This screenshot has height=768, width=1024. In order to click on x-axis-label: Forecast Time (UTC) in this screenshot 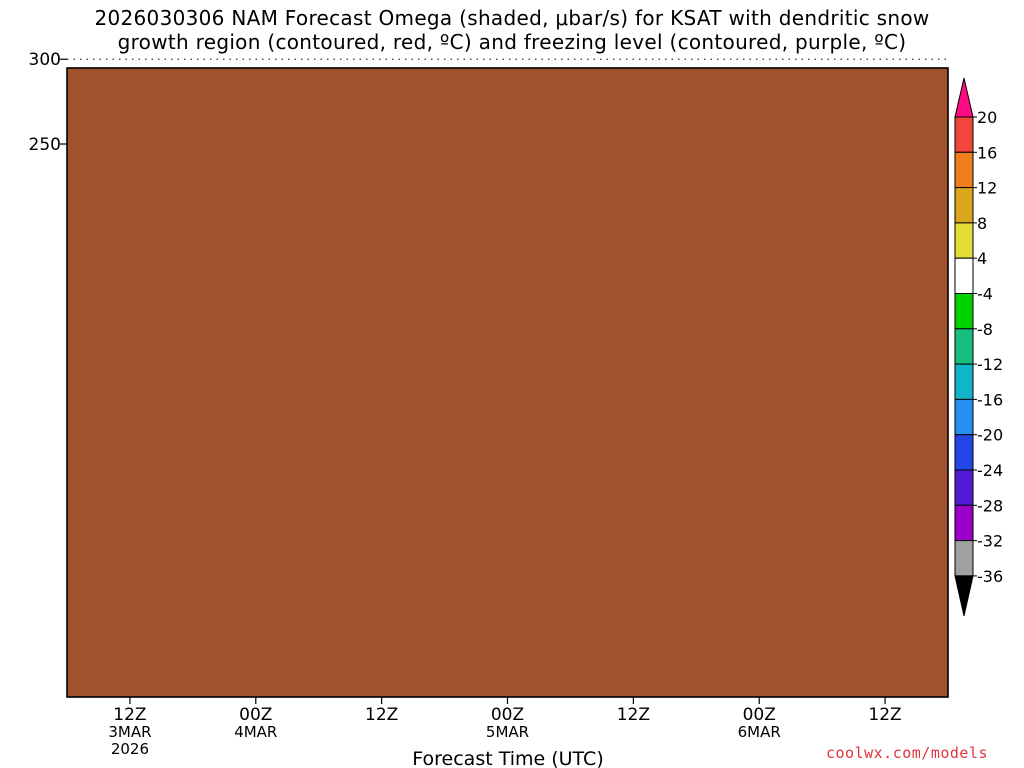, I will do `click(507, 758)`.